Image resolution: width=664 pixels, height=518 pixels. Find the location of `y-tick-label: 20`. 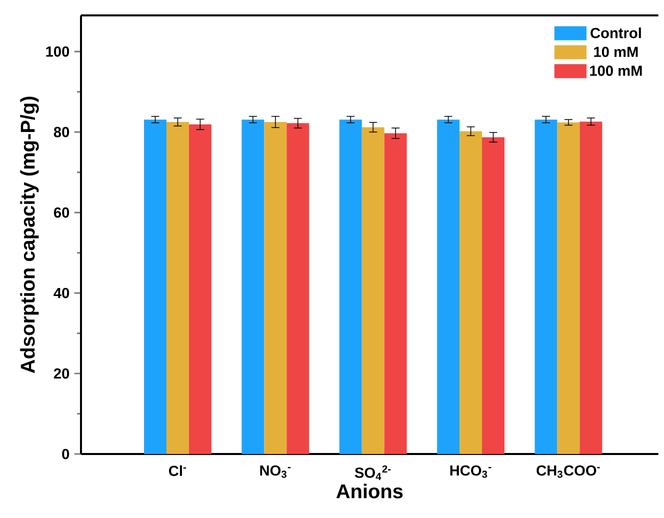

y-tick-label: 20 is located at coordinates (62, 373).